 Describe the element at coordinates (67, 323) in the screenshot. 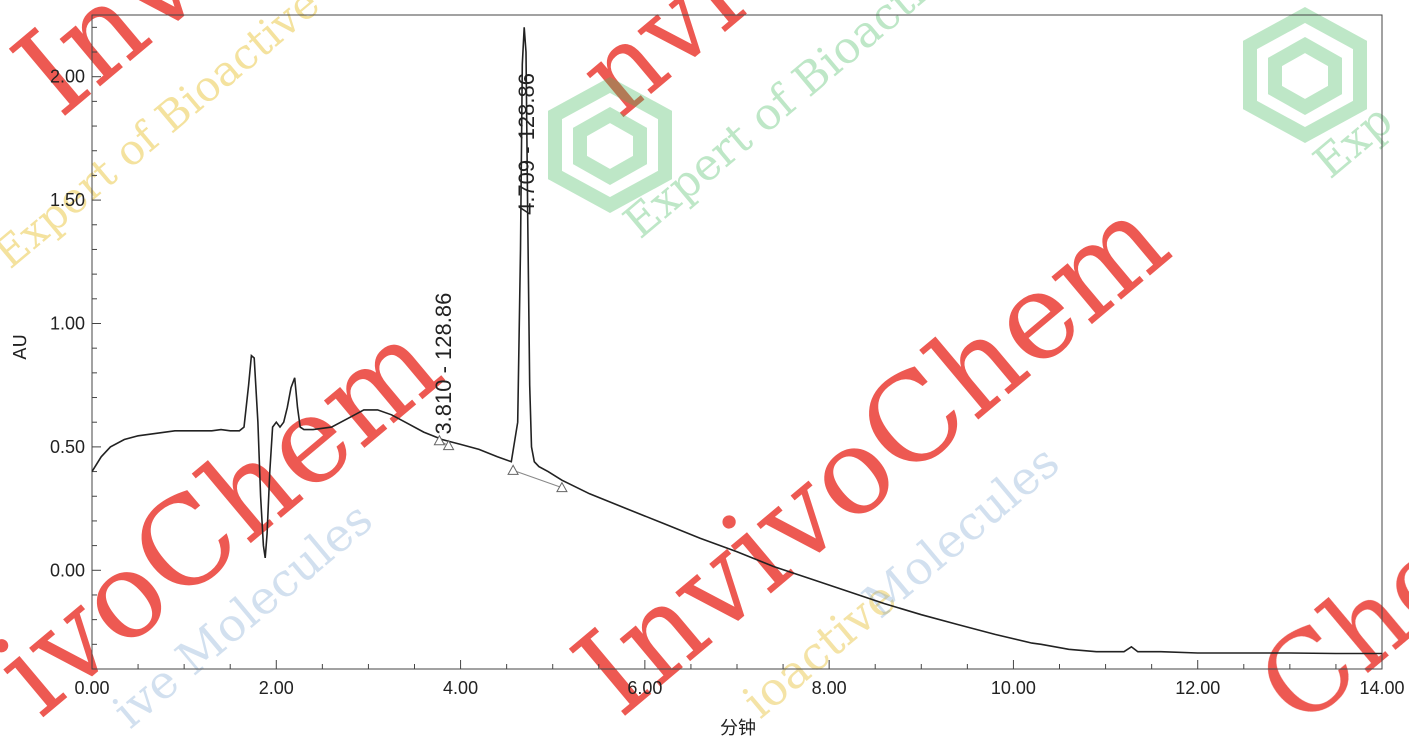

I see `y-tick-label: 1.00` at that location.